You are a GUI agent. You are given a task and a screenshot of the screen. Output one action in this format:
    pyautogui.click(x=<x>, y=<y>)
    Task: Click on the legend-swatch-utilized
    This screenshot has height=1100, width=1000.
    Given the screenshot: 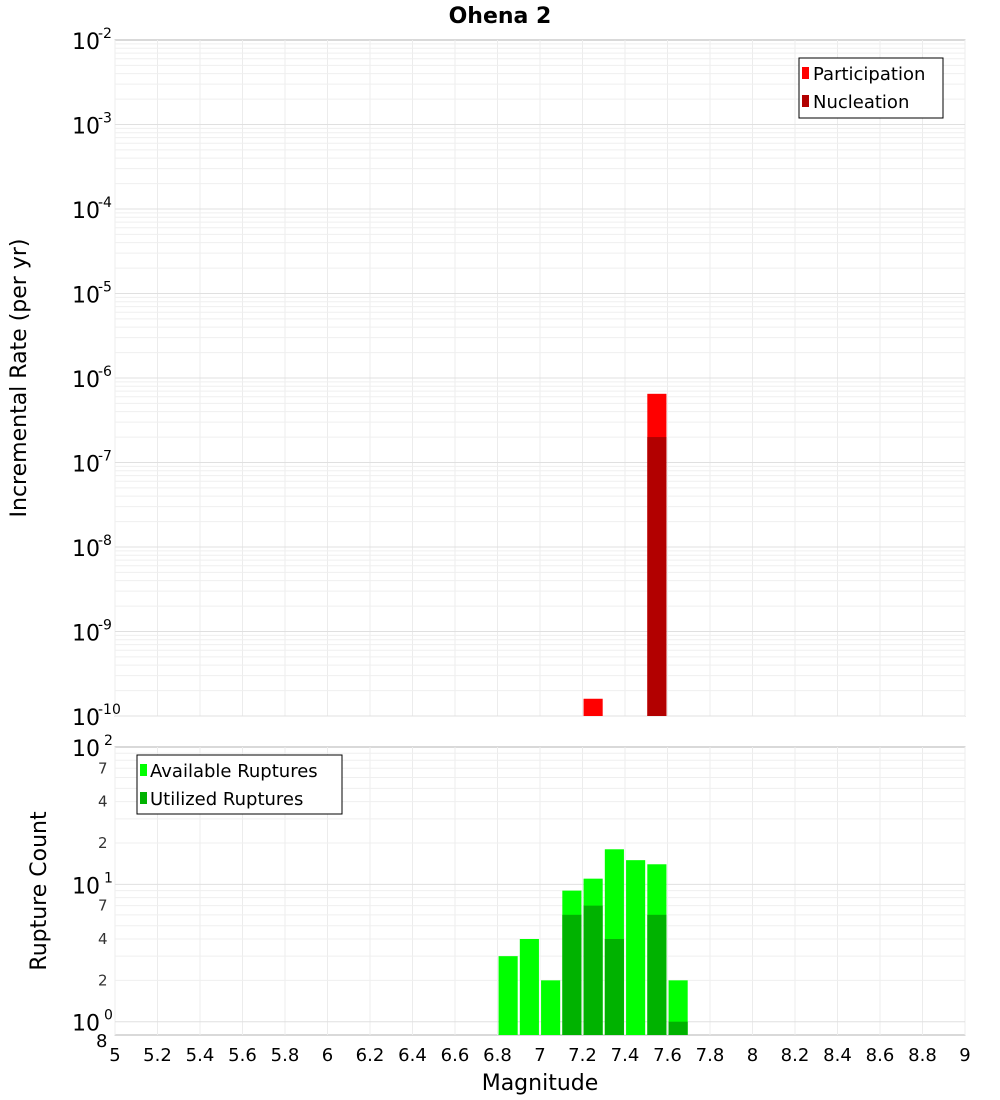 What is the action you would take?
    pyautogui.click(x=143, y=798)
    